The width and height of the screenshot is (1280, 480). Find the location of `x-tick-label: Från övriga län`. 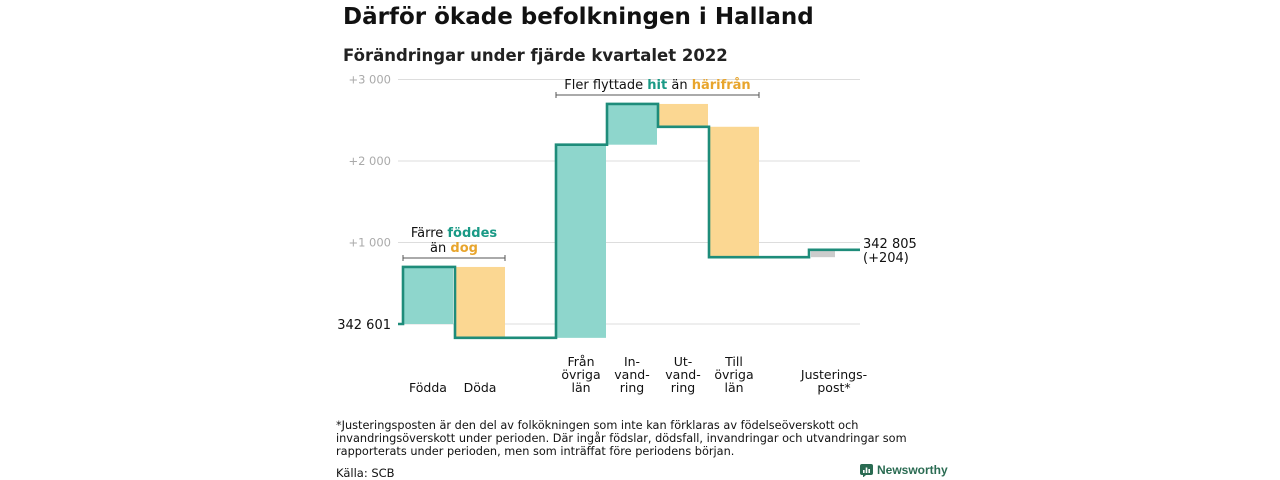

x-tick-label: Från övriga län is located at coordinates (580, 374).